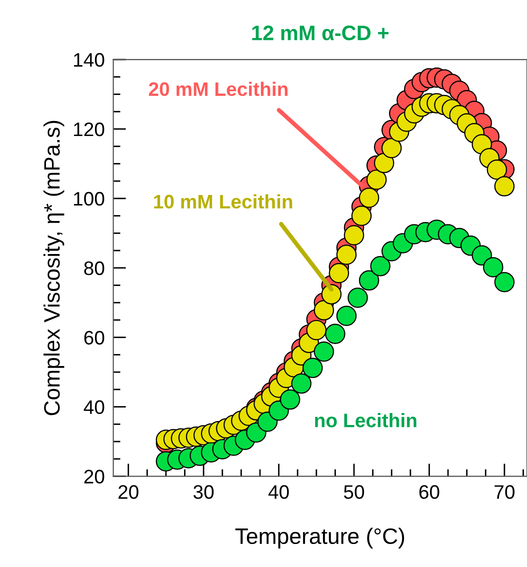 The image size is (527, 567). What do you see at coordinates (218, 89) in the screenshot?
I see `annotation: 20 mM Lecithin` at bounding box center [218, 89].